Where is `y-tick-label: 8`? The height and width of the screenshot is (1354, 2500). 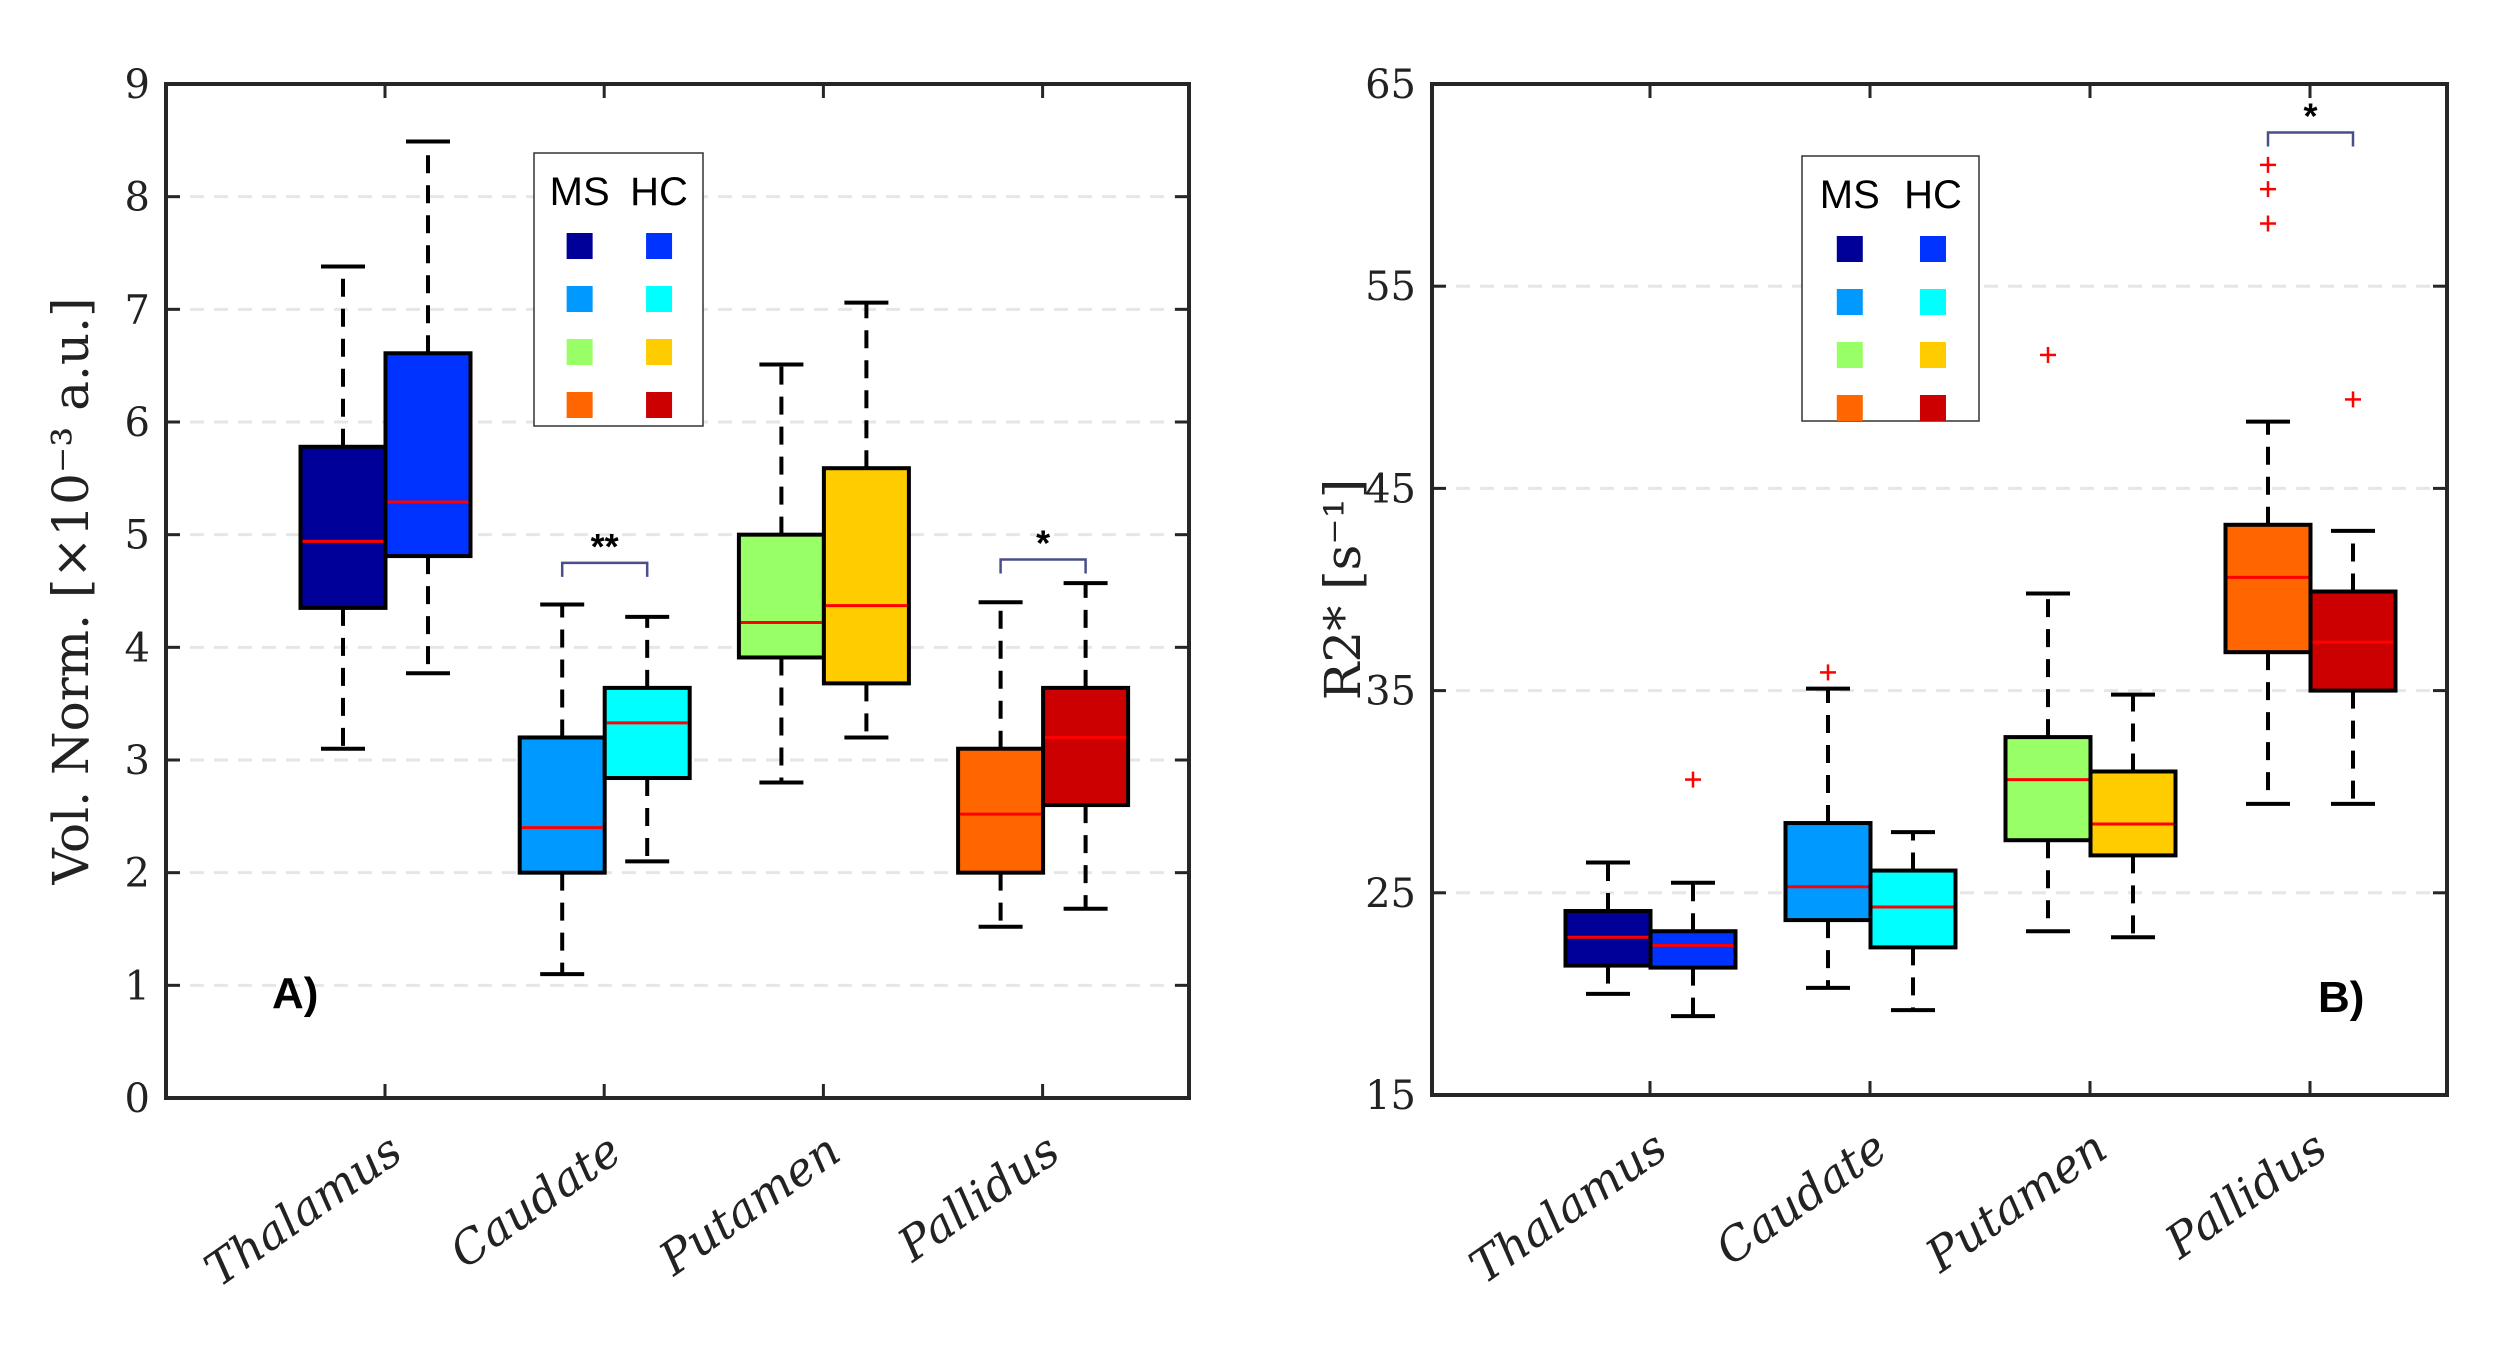
y-tick-label: 8 is located at coordinates (137, 198).